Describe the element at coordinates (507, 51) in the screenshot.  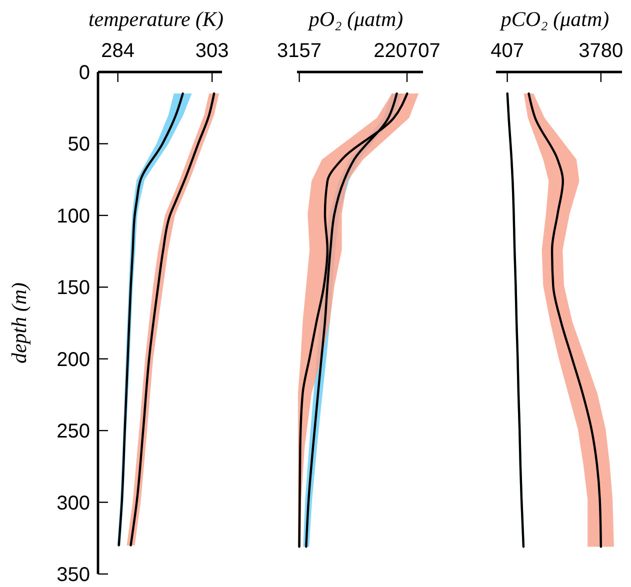
I see `x-tick-label: 407` at that location.